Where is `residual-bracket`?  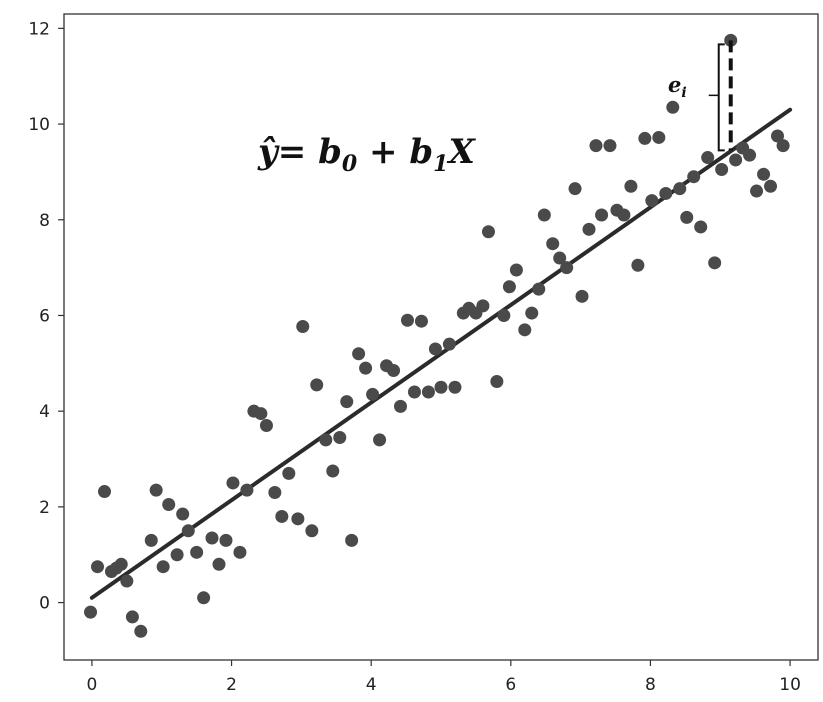 residual-bracket is located at coordinates (721, 97).